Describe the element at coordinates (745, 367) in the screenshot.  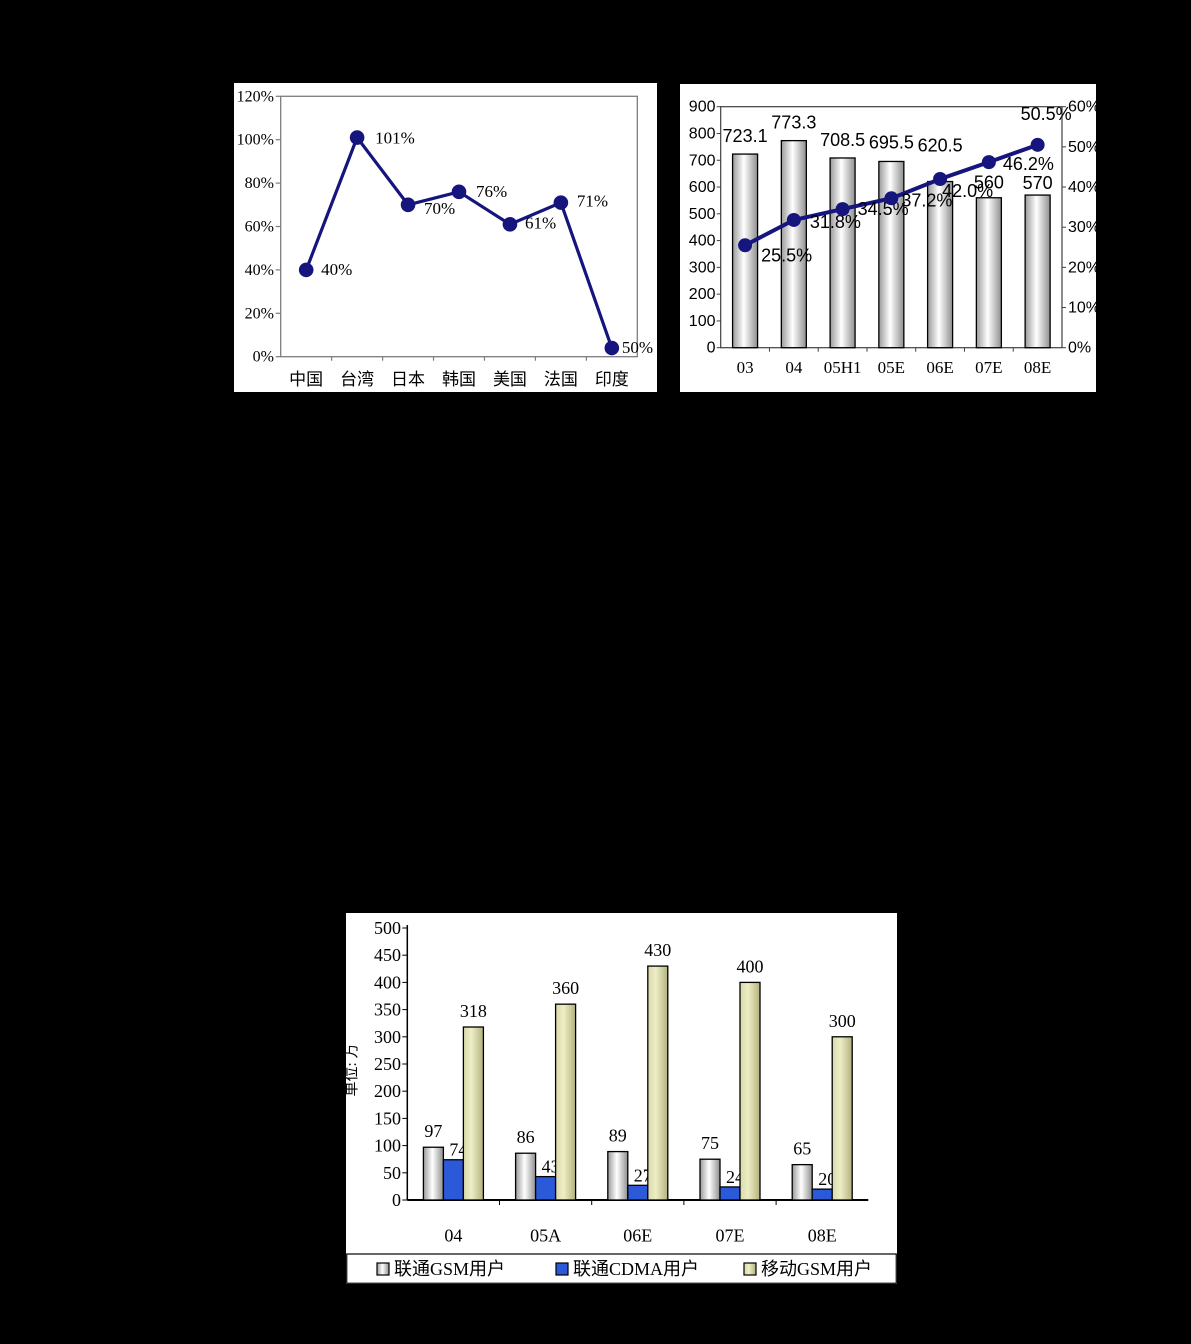
I see `x-category-label: 03` at that location.